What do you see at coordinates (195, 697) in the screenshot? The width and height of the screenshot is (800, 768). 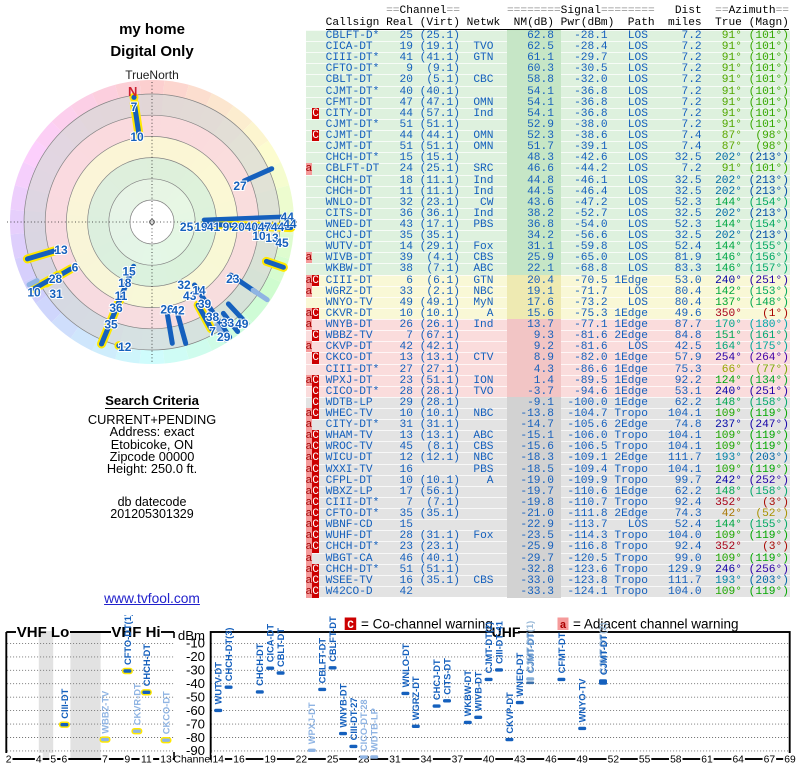 I see `svg-text: -50` at bounding box center [195, 697].